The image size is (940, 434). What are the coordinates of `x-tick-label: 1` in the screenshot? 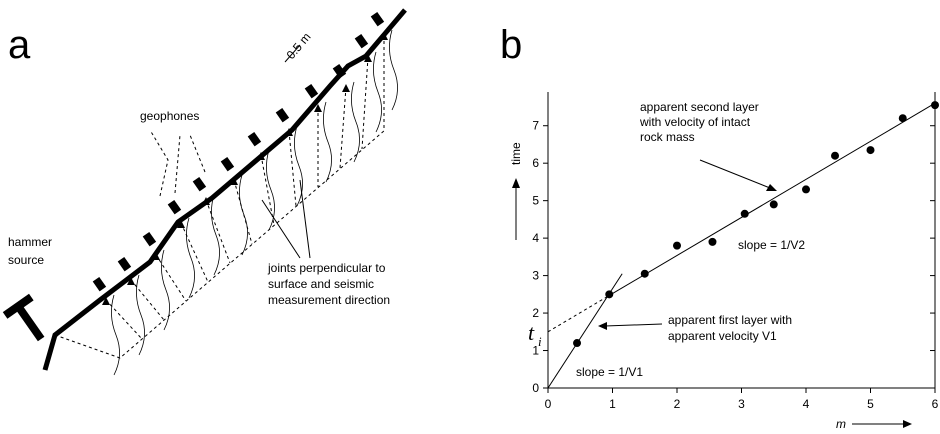 It's located at (612, 404).